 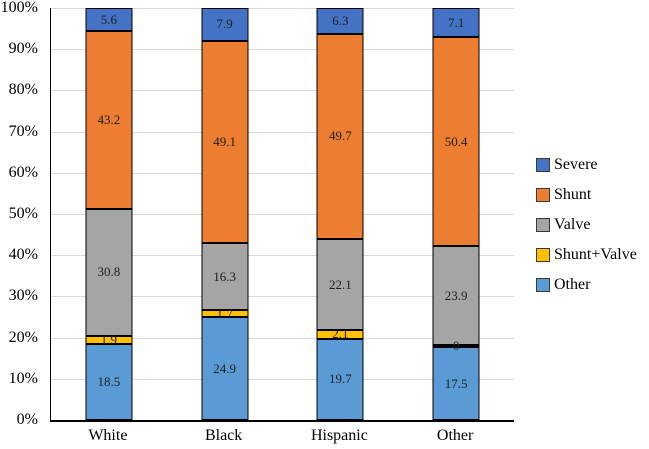 I want to click on bar-segment-label: 50.4, so click(x=456, y=141).